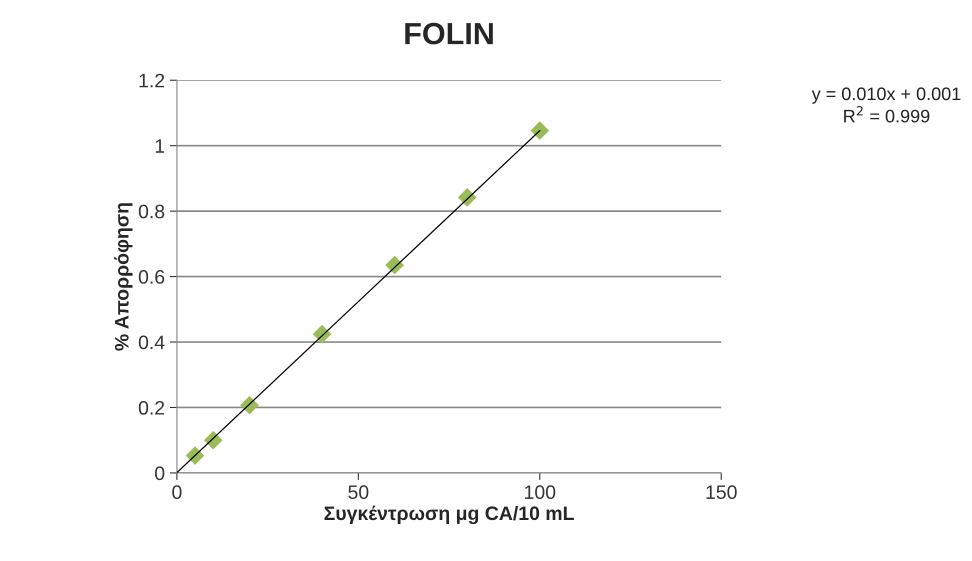 The image size is (972, 561). Describe the element at coordinates (886, 95) in the screenshot. I see `text: y = 0.010x + 0.001` at that location.